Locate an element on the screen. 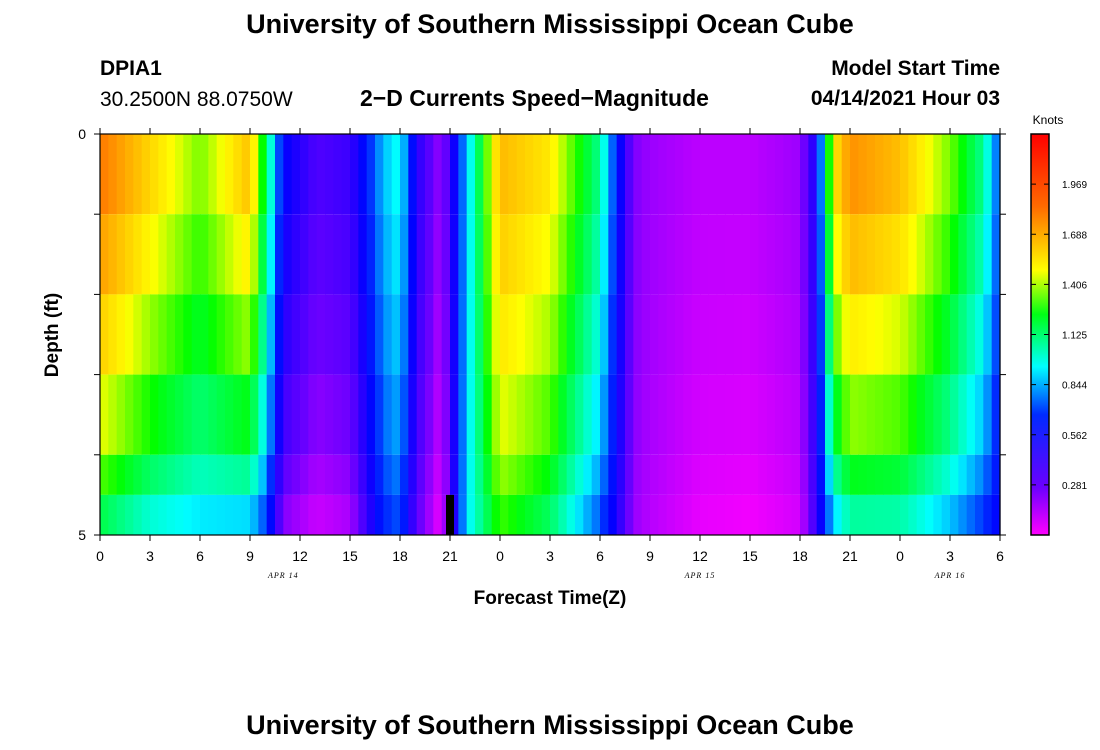 This screenshot has width=1100, height=750. x-tick-label: 18 is located at coordinates (800, 556).